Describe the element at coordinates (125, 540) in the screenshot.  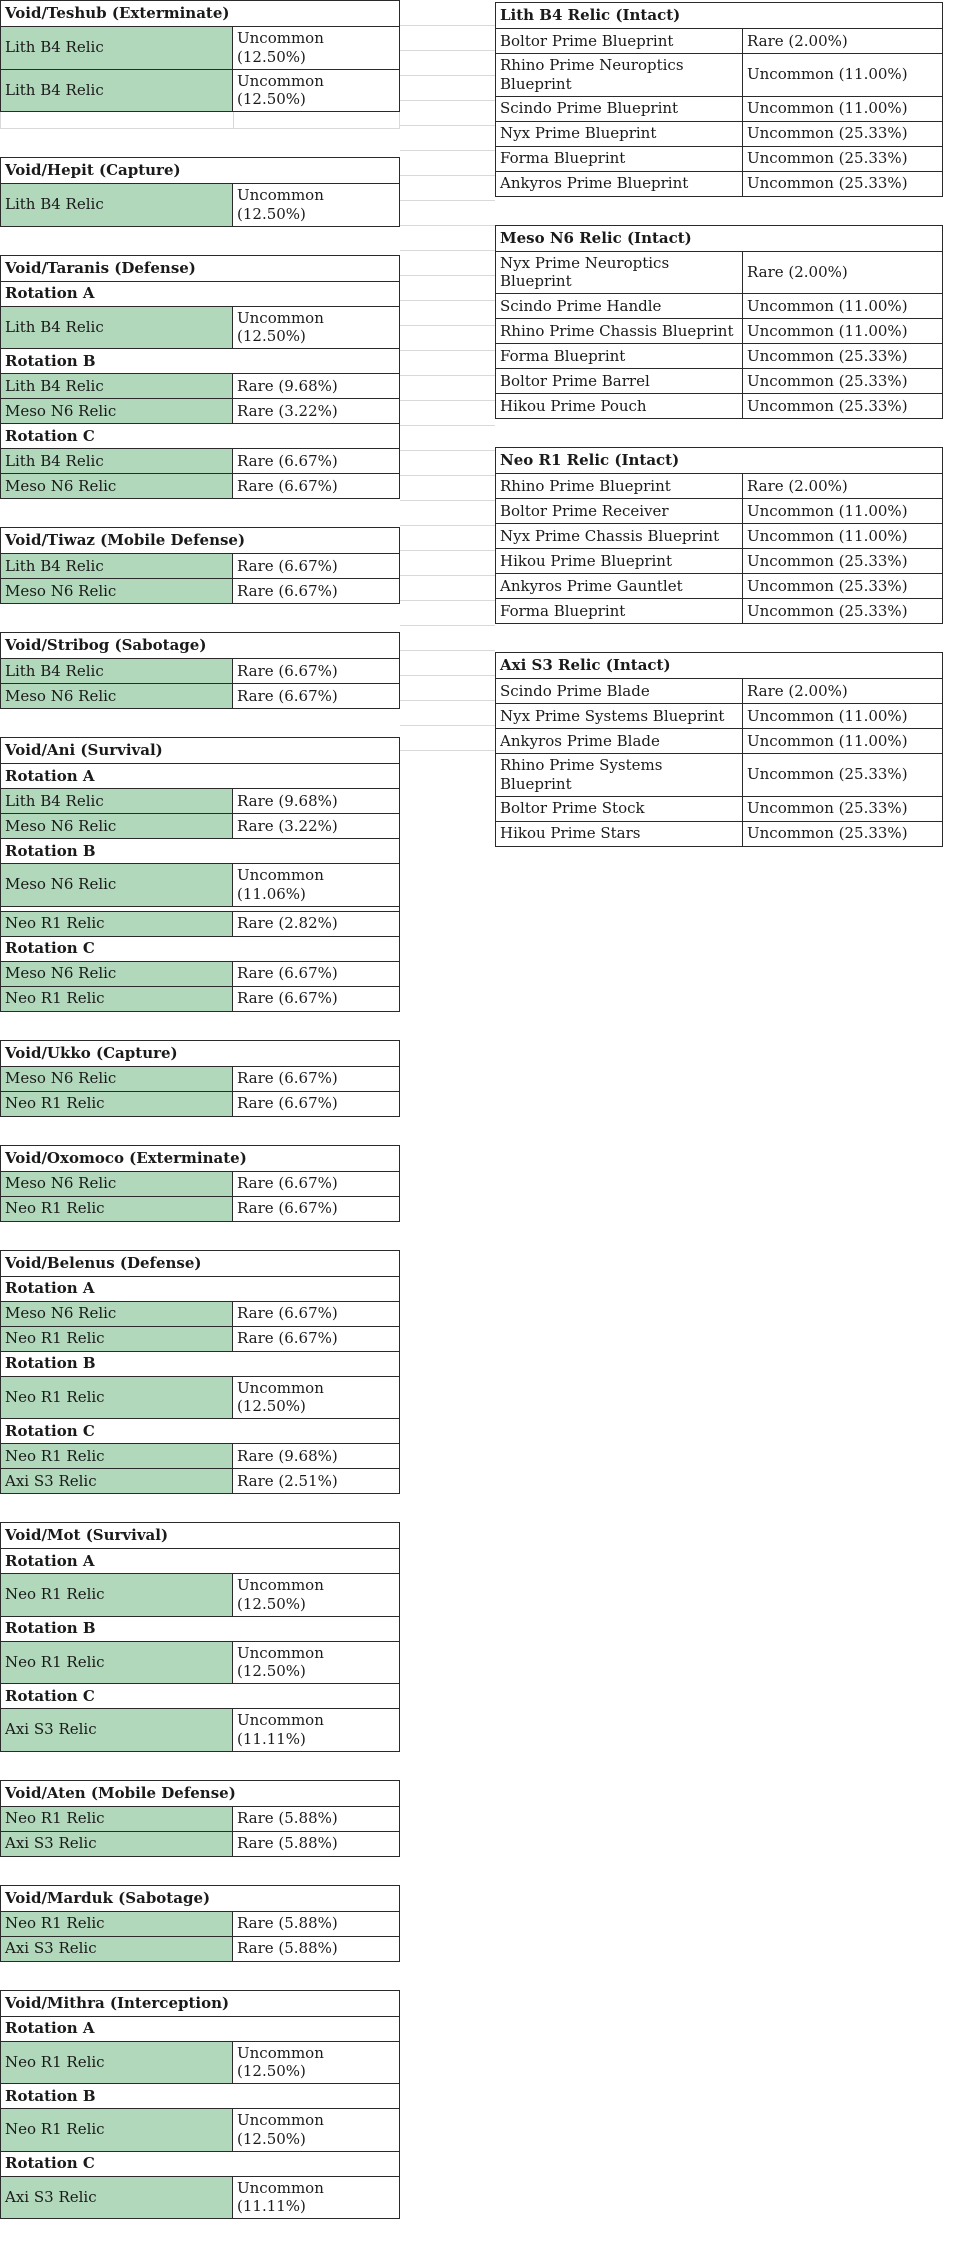
I see `mission-title: Void/Tiwaz (Mobile Defense)` at that location.